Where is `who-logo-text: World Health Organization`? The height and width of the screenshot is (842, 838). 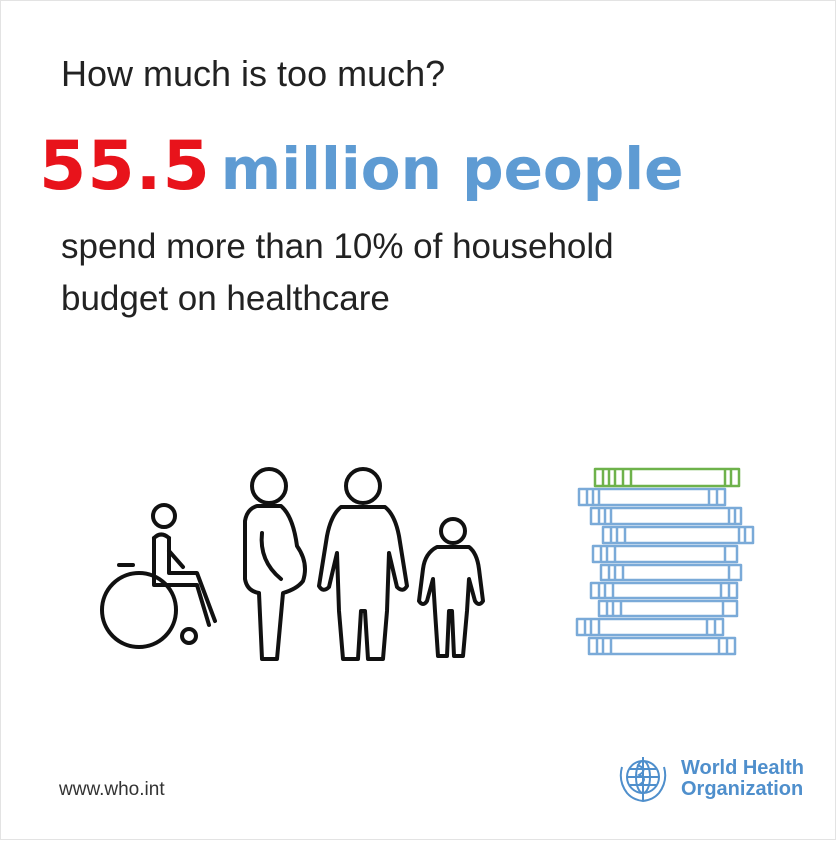
who-logo-text: World Health Organization is located at coordinates (742, 779).